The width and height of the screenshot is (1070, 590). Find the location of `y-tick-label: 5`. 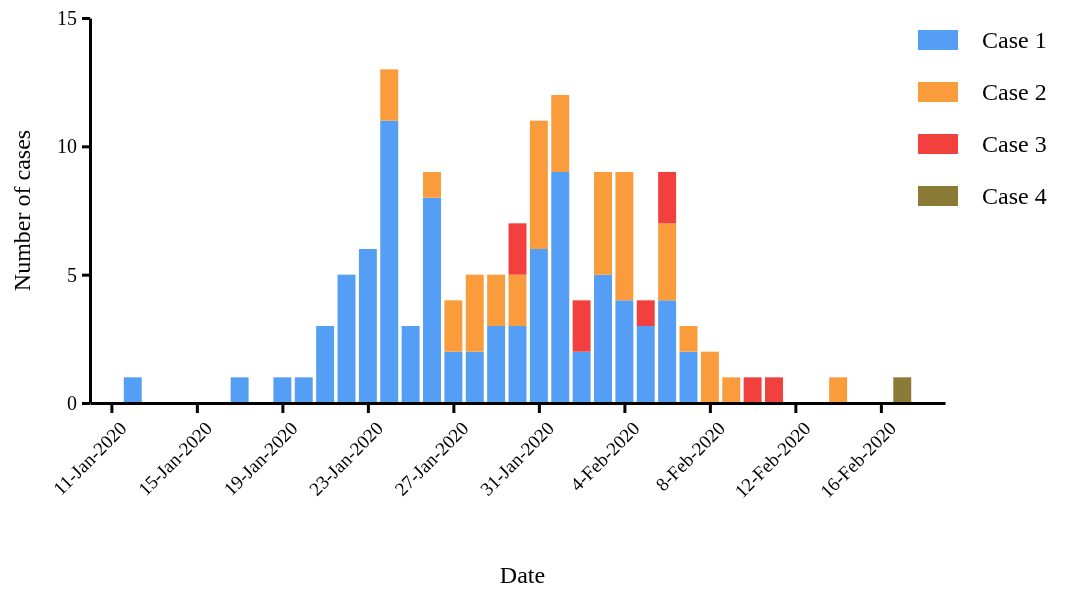

y-tick-label: 5 is located at coordinates (72, 274).